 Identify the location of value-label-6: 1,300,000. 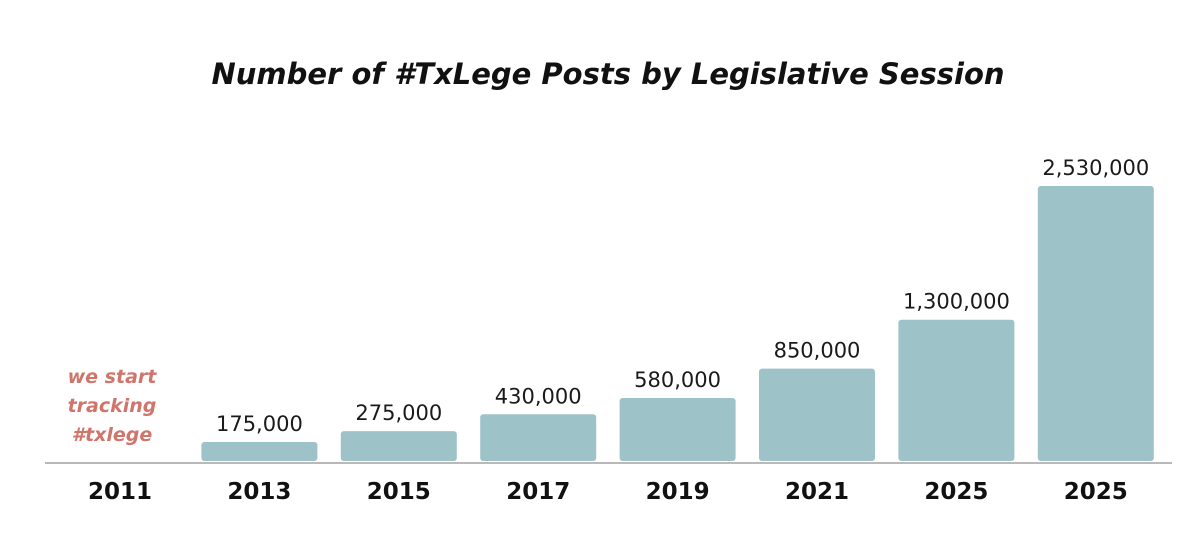
(956, 302).